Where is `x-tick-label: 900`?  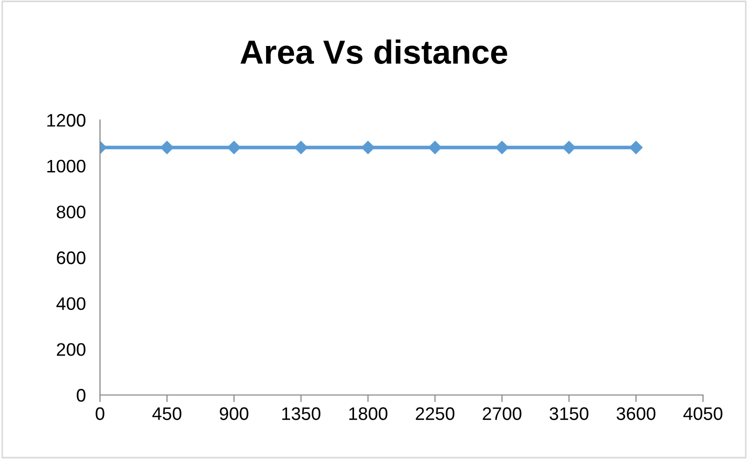 x-tick-label: 900 is located at coordinates (234, 413).